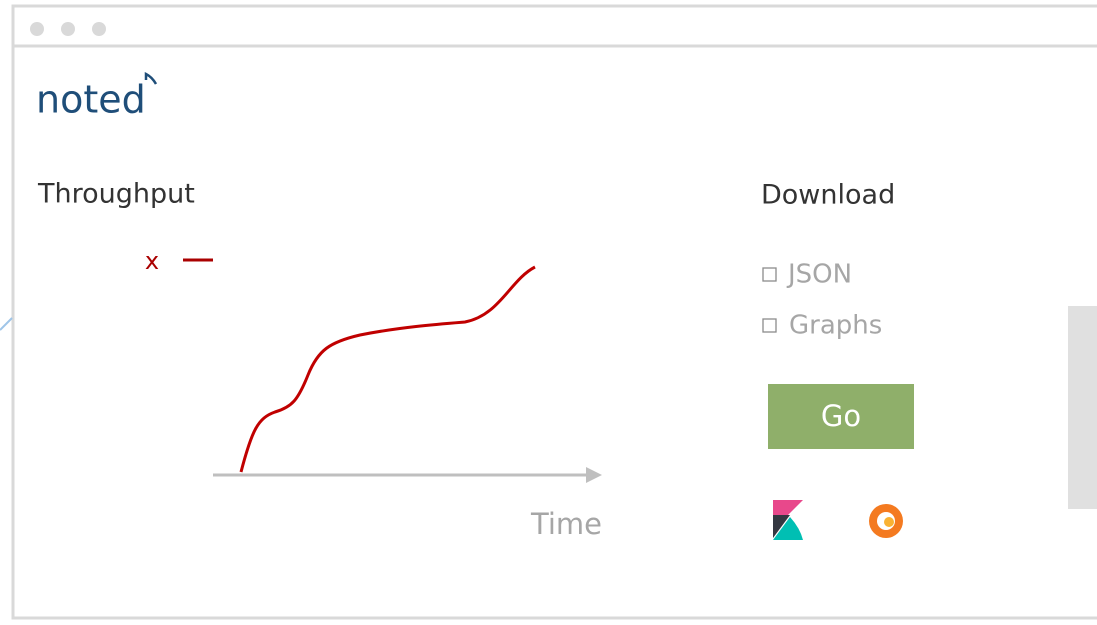 The height and width of the screenshot is (625, 1097). Describe the element at coordinates (6, 324) in the screenshot. I see `decoration` at that location.